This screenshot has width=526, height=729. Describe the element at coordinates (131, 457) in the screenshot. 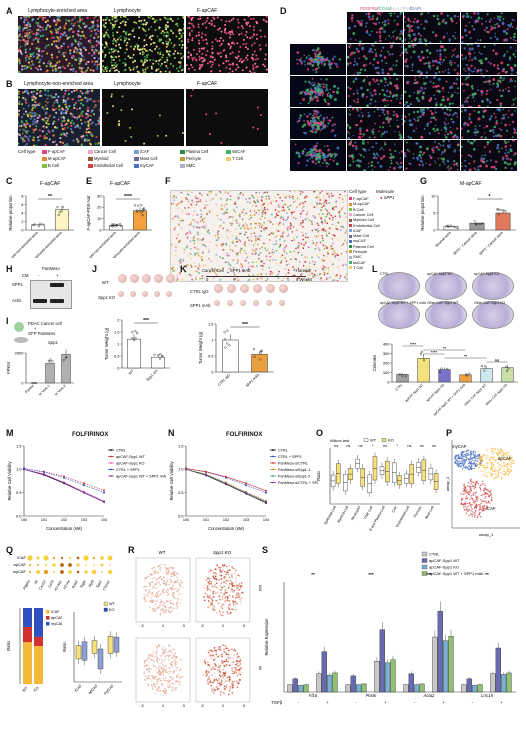

I see `legend-label: apCAF-Spp1 WT` at that location.